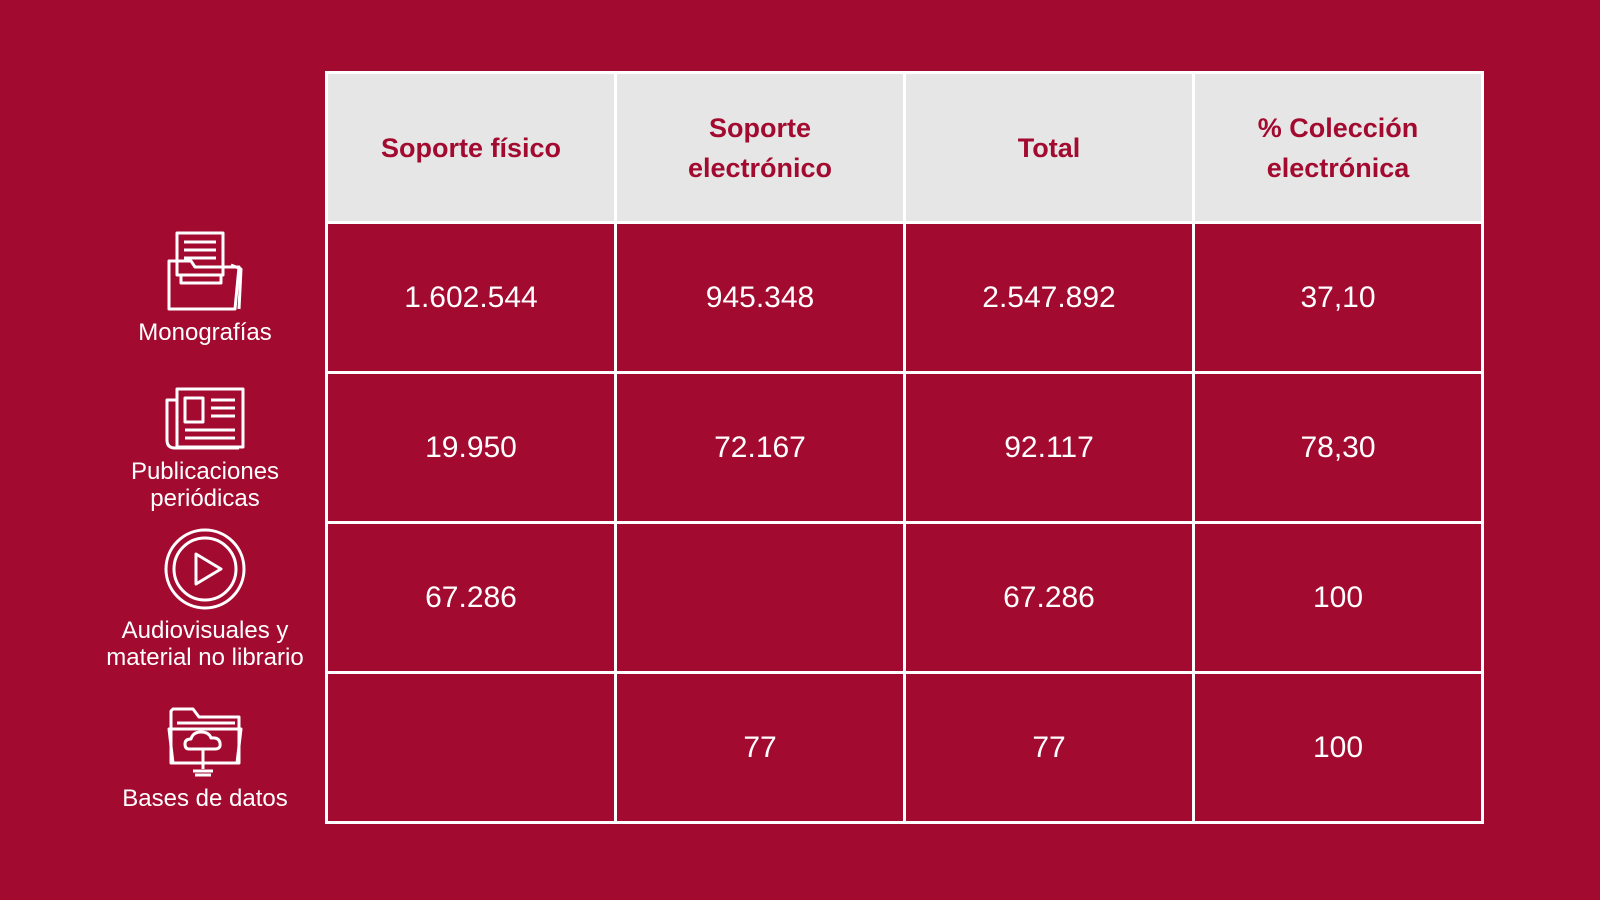 This screenshot has height=900, width=1600. What do you see at coordinates (471, 297) in the screenshot?
I see `cell-soporte-fisico: 1.602.544` at bounding box center [471, 297].